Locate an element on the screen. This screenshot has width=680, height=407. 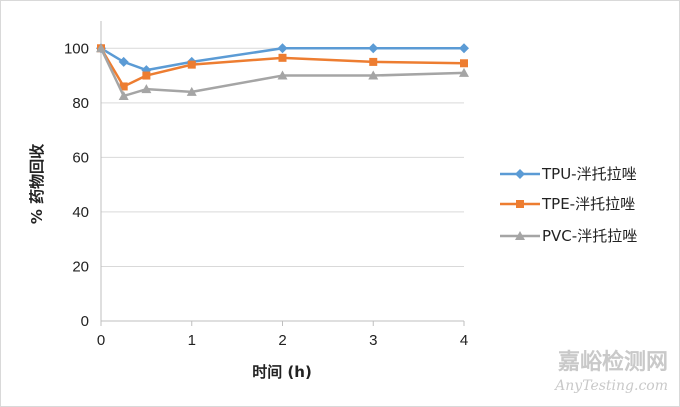
watermark-en: AnyTesting.com is located at coordinates (610, 386).